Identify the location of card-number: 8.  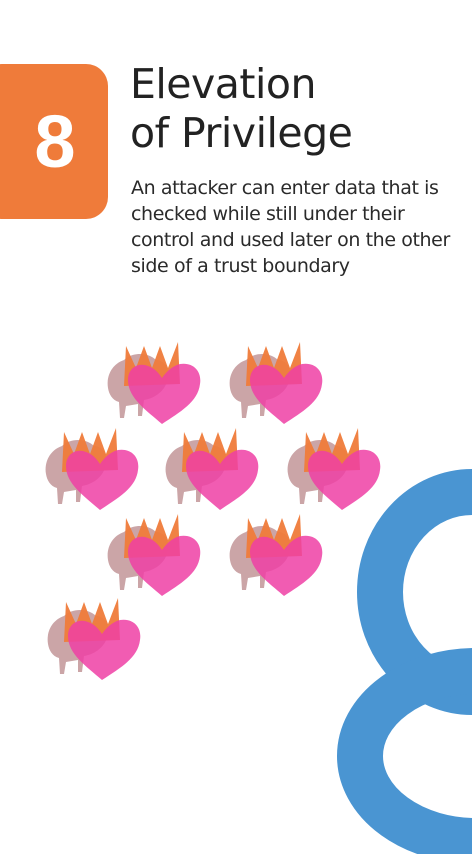
(54, 141).